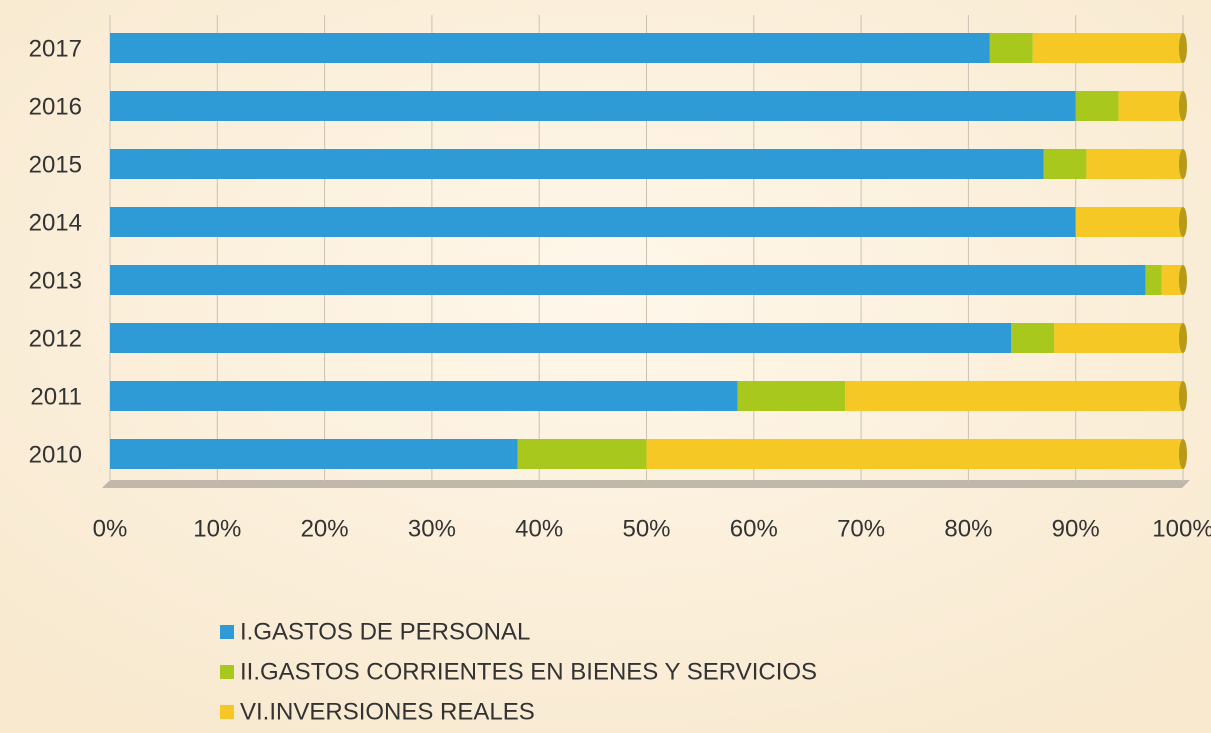  Describe the element at coordinates (432, 528) in the screenshot. I see `x-tick-label: 30%` at that location.